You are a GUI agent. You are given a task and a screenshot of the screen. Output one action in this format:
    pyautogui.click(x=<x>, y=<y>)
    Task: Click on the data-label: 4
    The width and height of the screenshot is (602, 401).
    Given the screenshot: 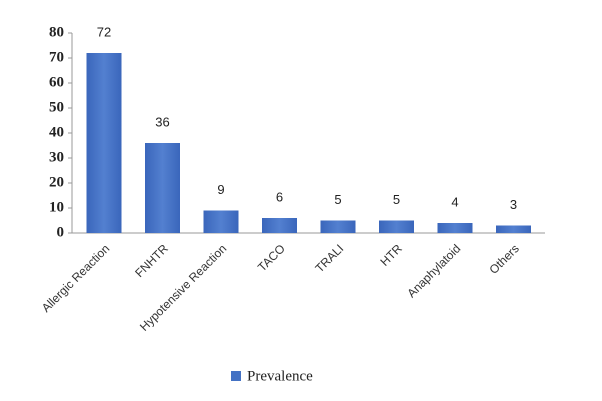 What is the action you would take?
    pyautogui.click(x=454, y=201)
    